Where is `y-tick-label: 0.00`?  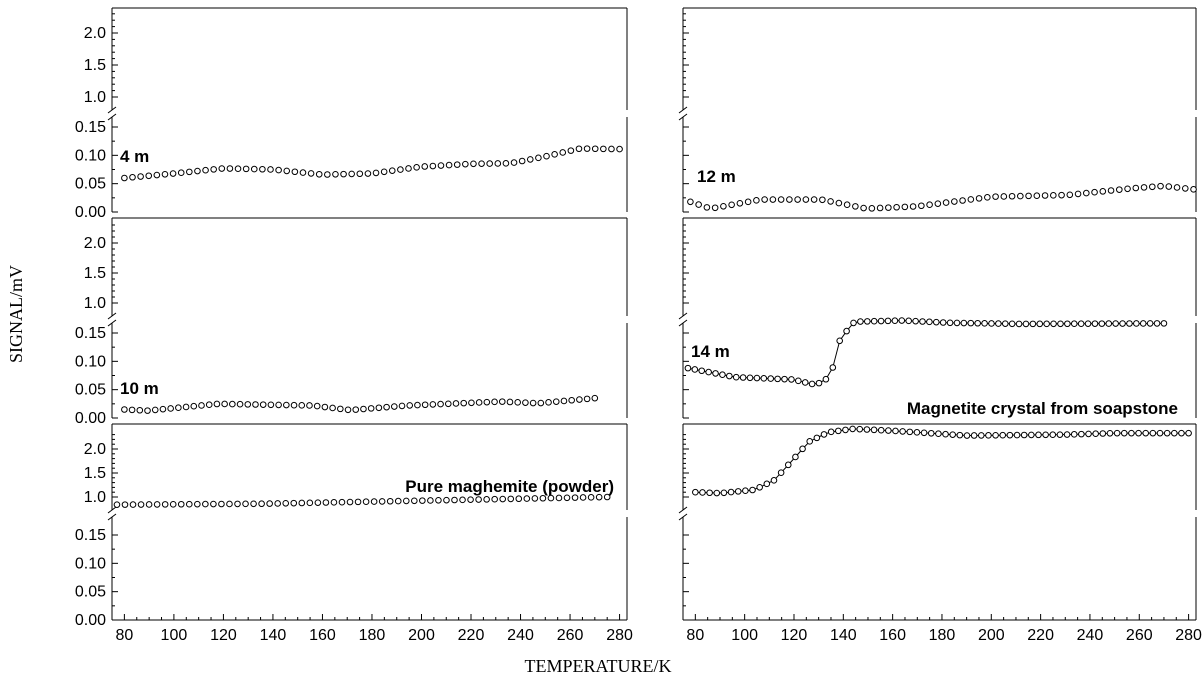
y-tick-label: 0.00 is located at coordinates (90, 212).